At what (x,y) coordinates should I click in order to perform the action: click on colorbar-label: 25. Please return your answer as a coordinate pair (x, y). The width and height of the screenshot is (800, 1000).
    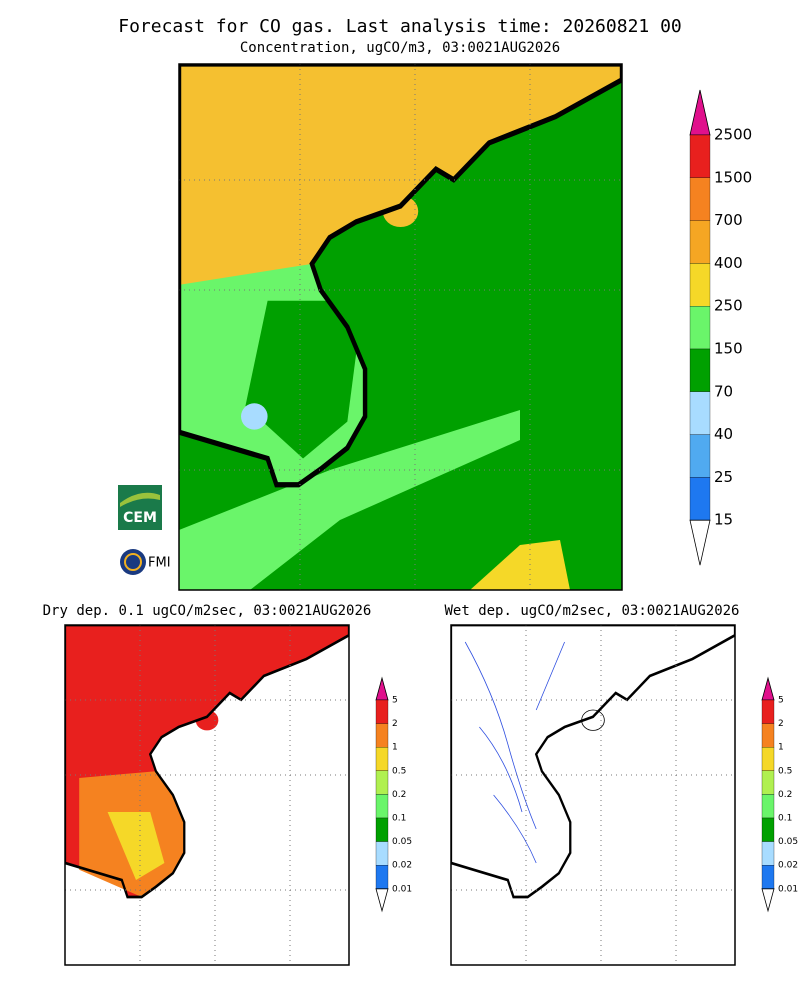
    Looking at the image, I should click on (723, 477).